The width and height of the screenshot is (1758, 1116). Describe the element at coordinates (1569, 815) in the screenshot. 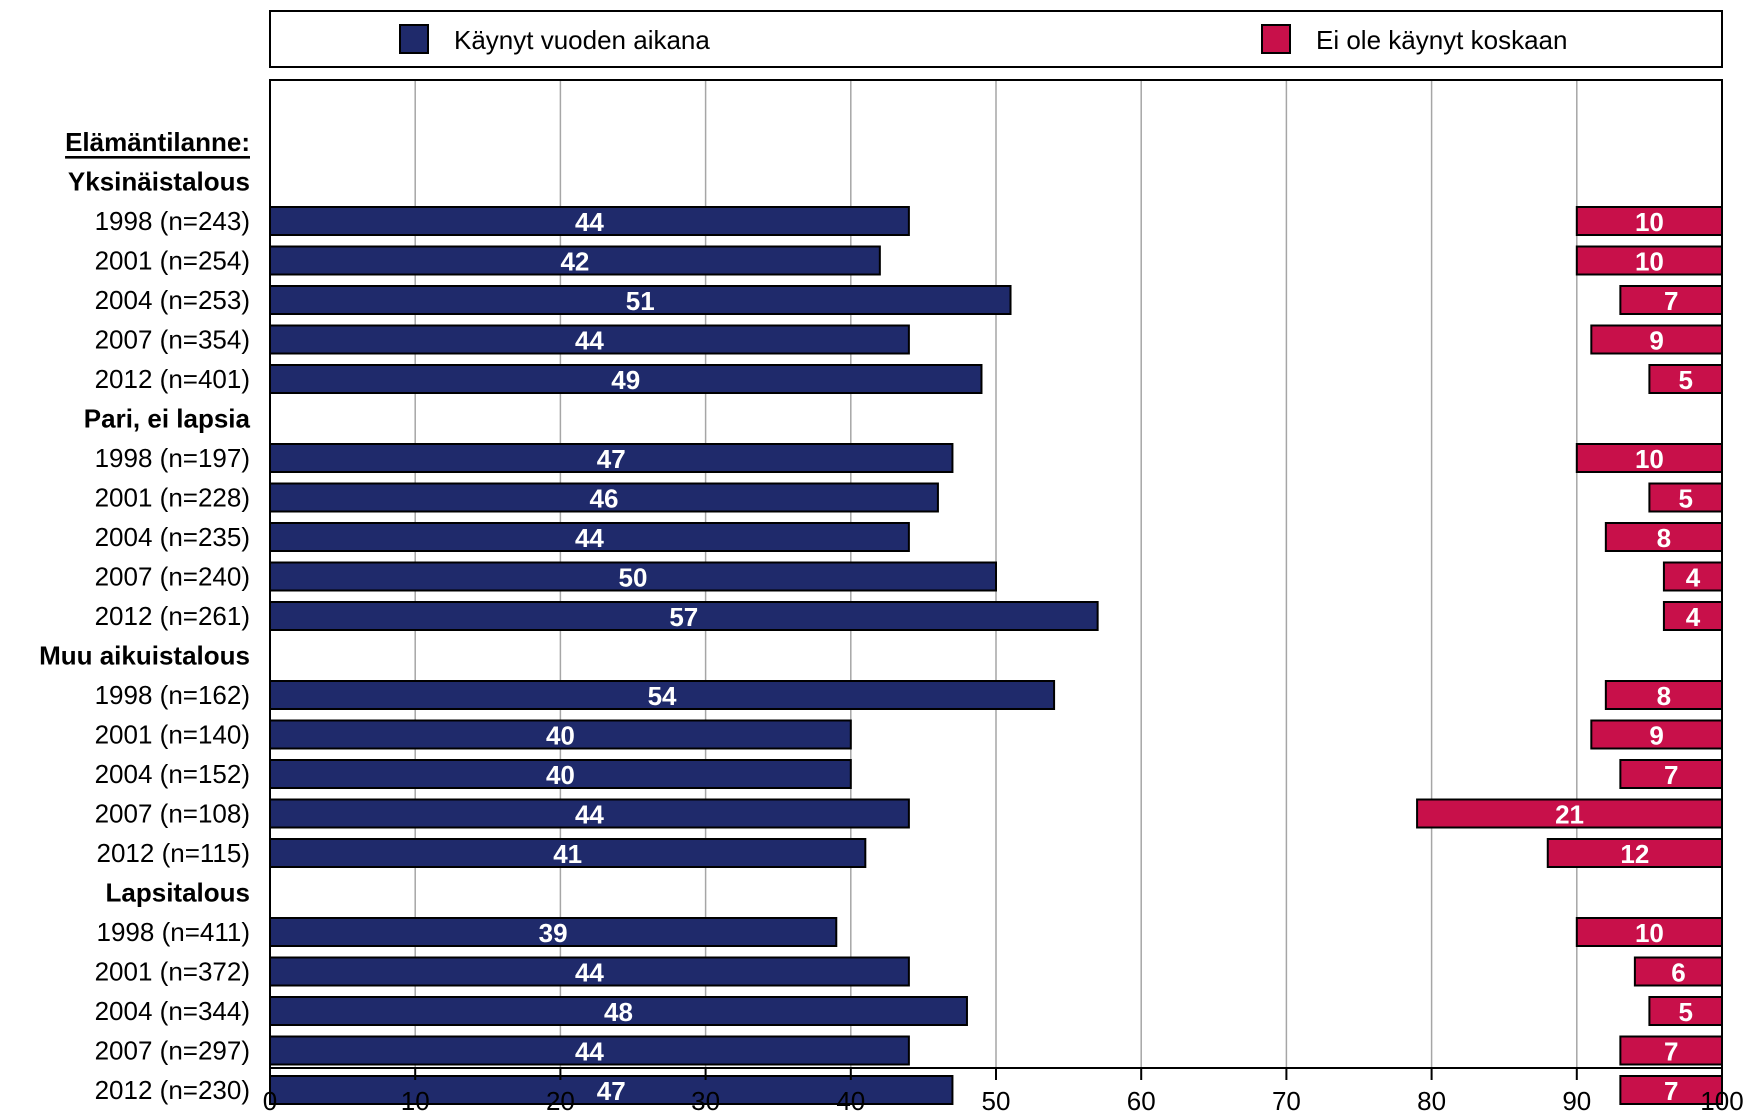

I see `value-never-2-3: 21` at that location.